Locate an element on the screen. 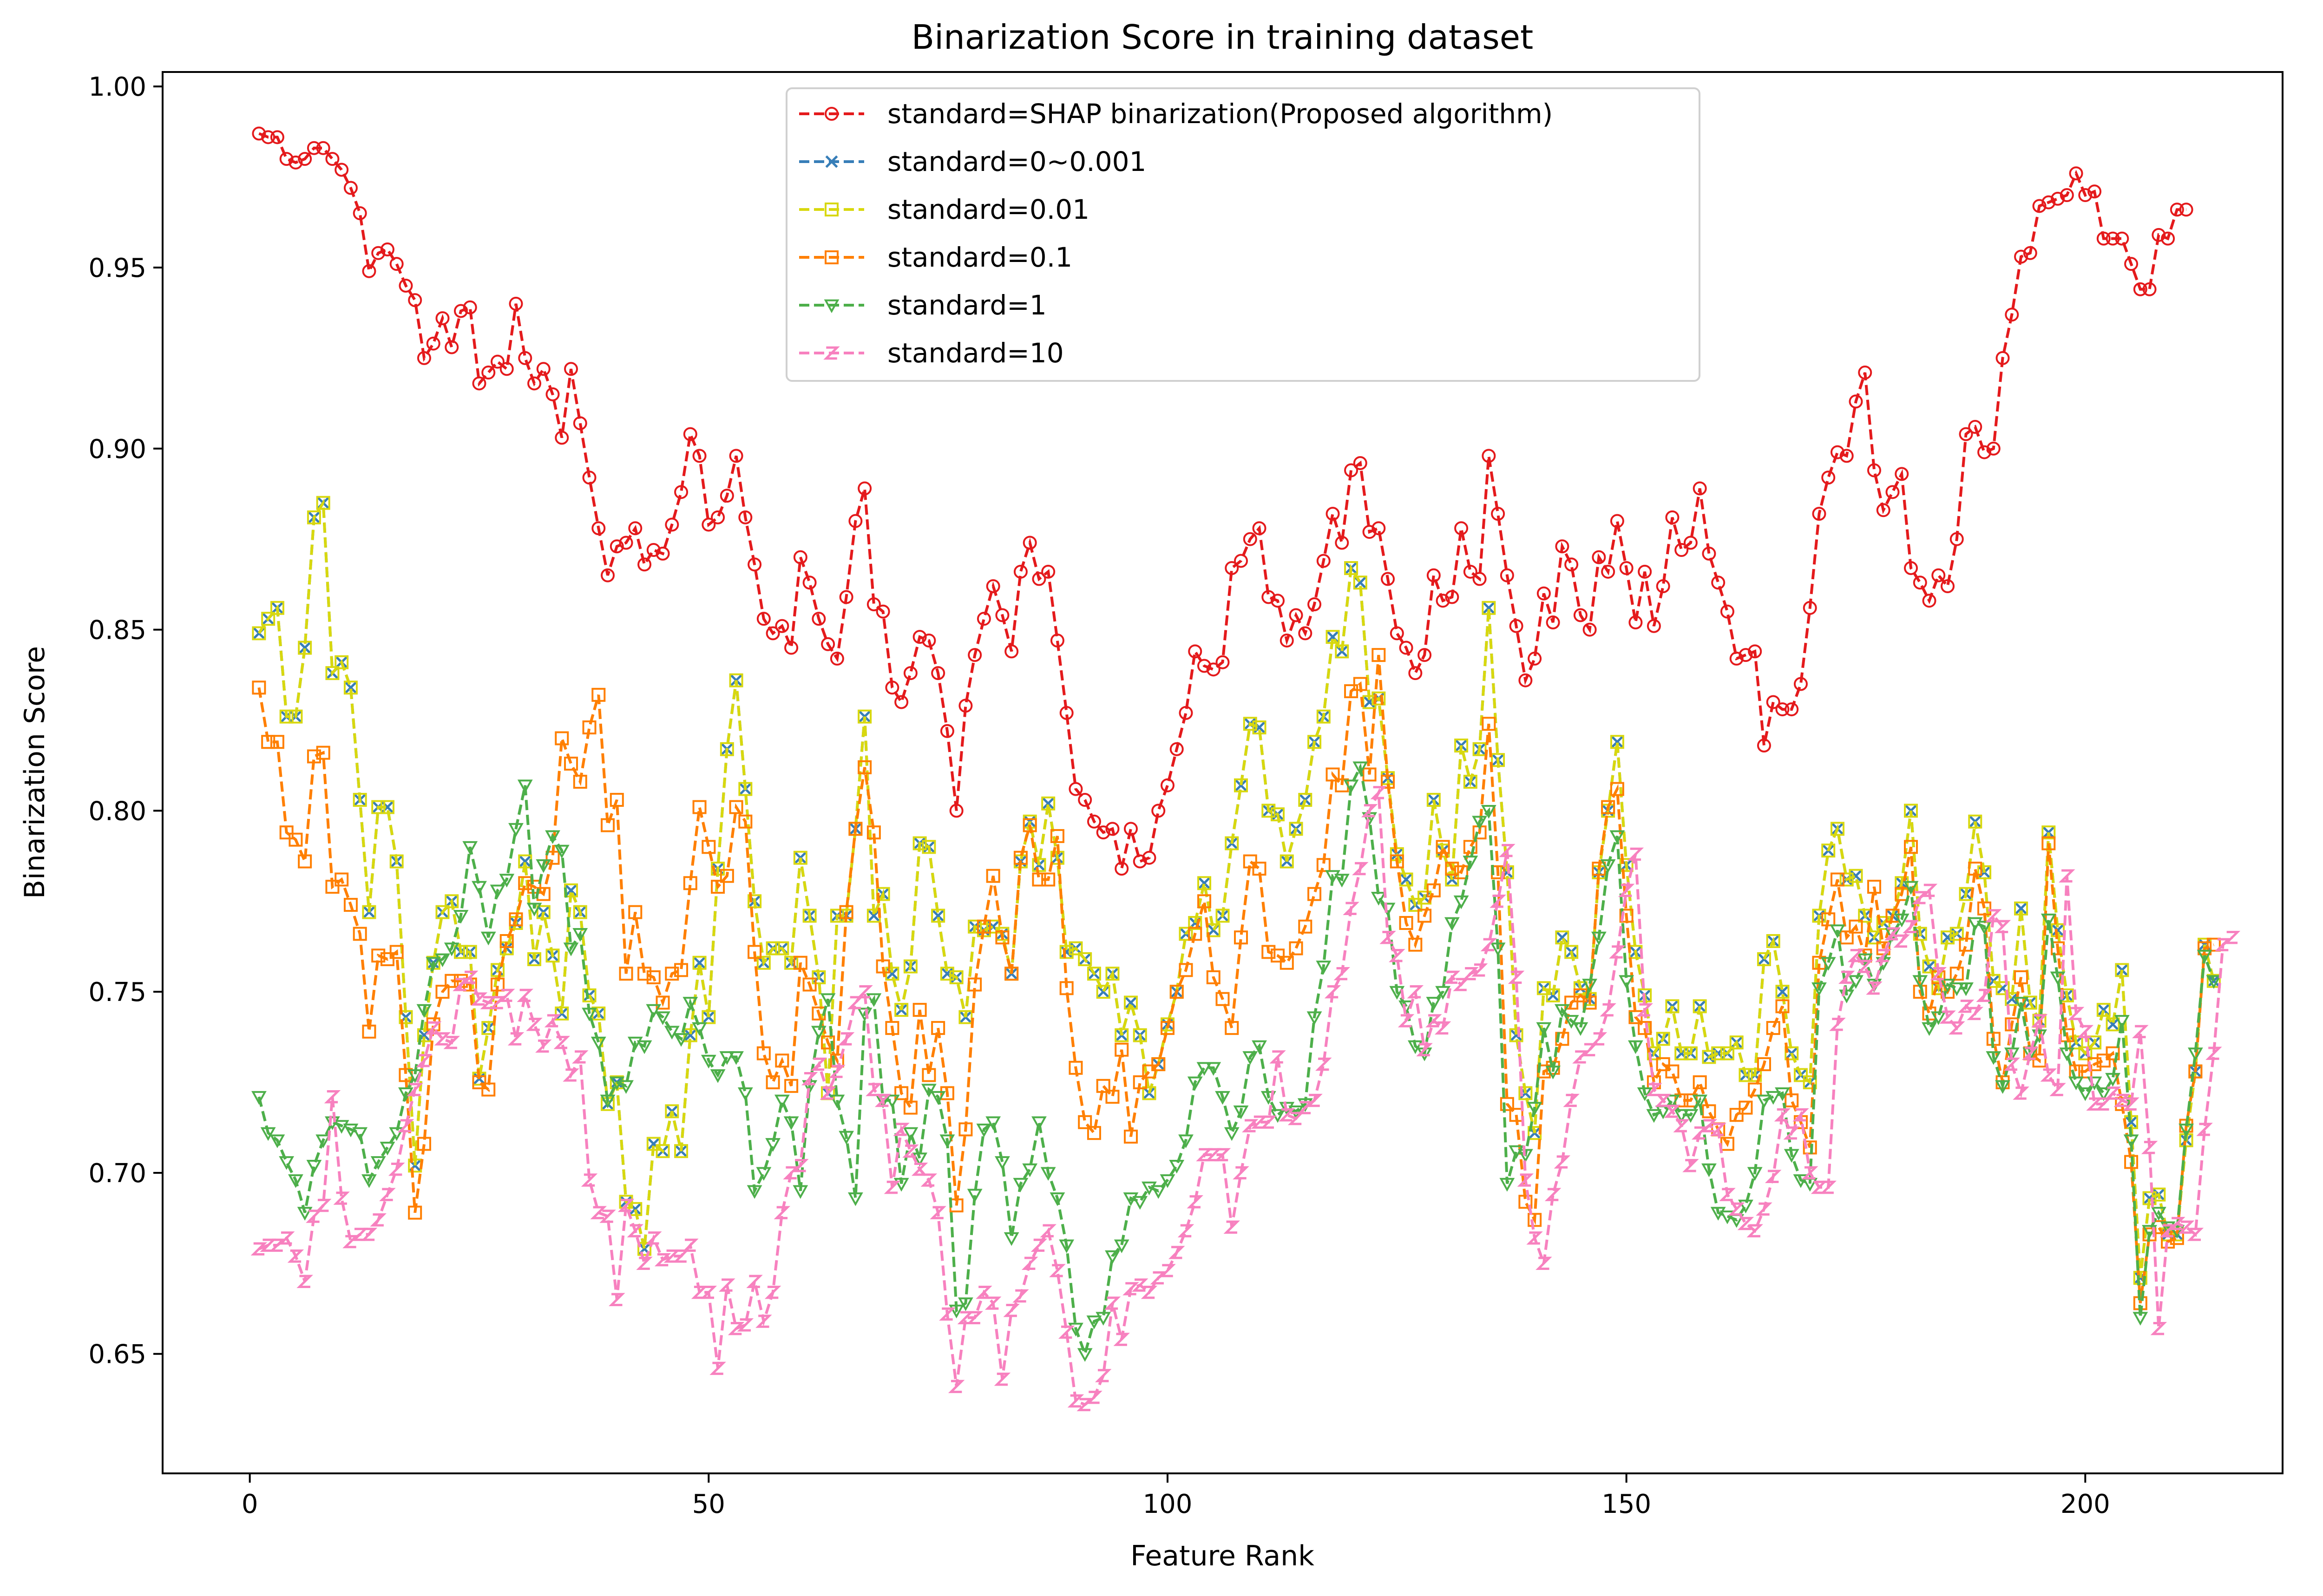  x-tick-label: 100 is located at coordinates (1168, 1504).